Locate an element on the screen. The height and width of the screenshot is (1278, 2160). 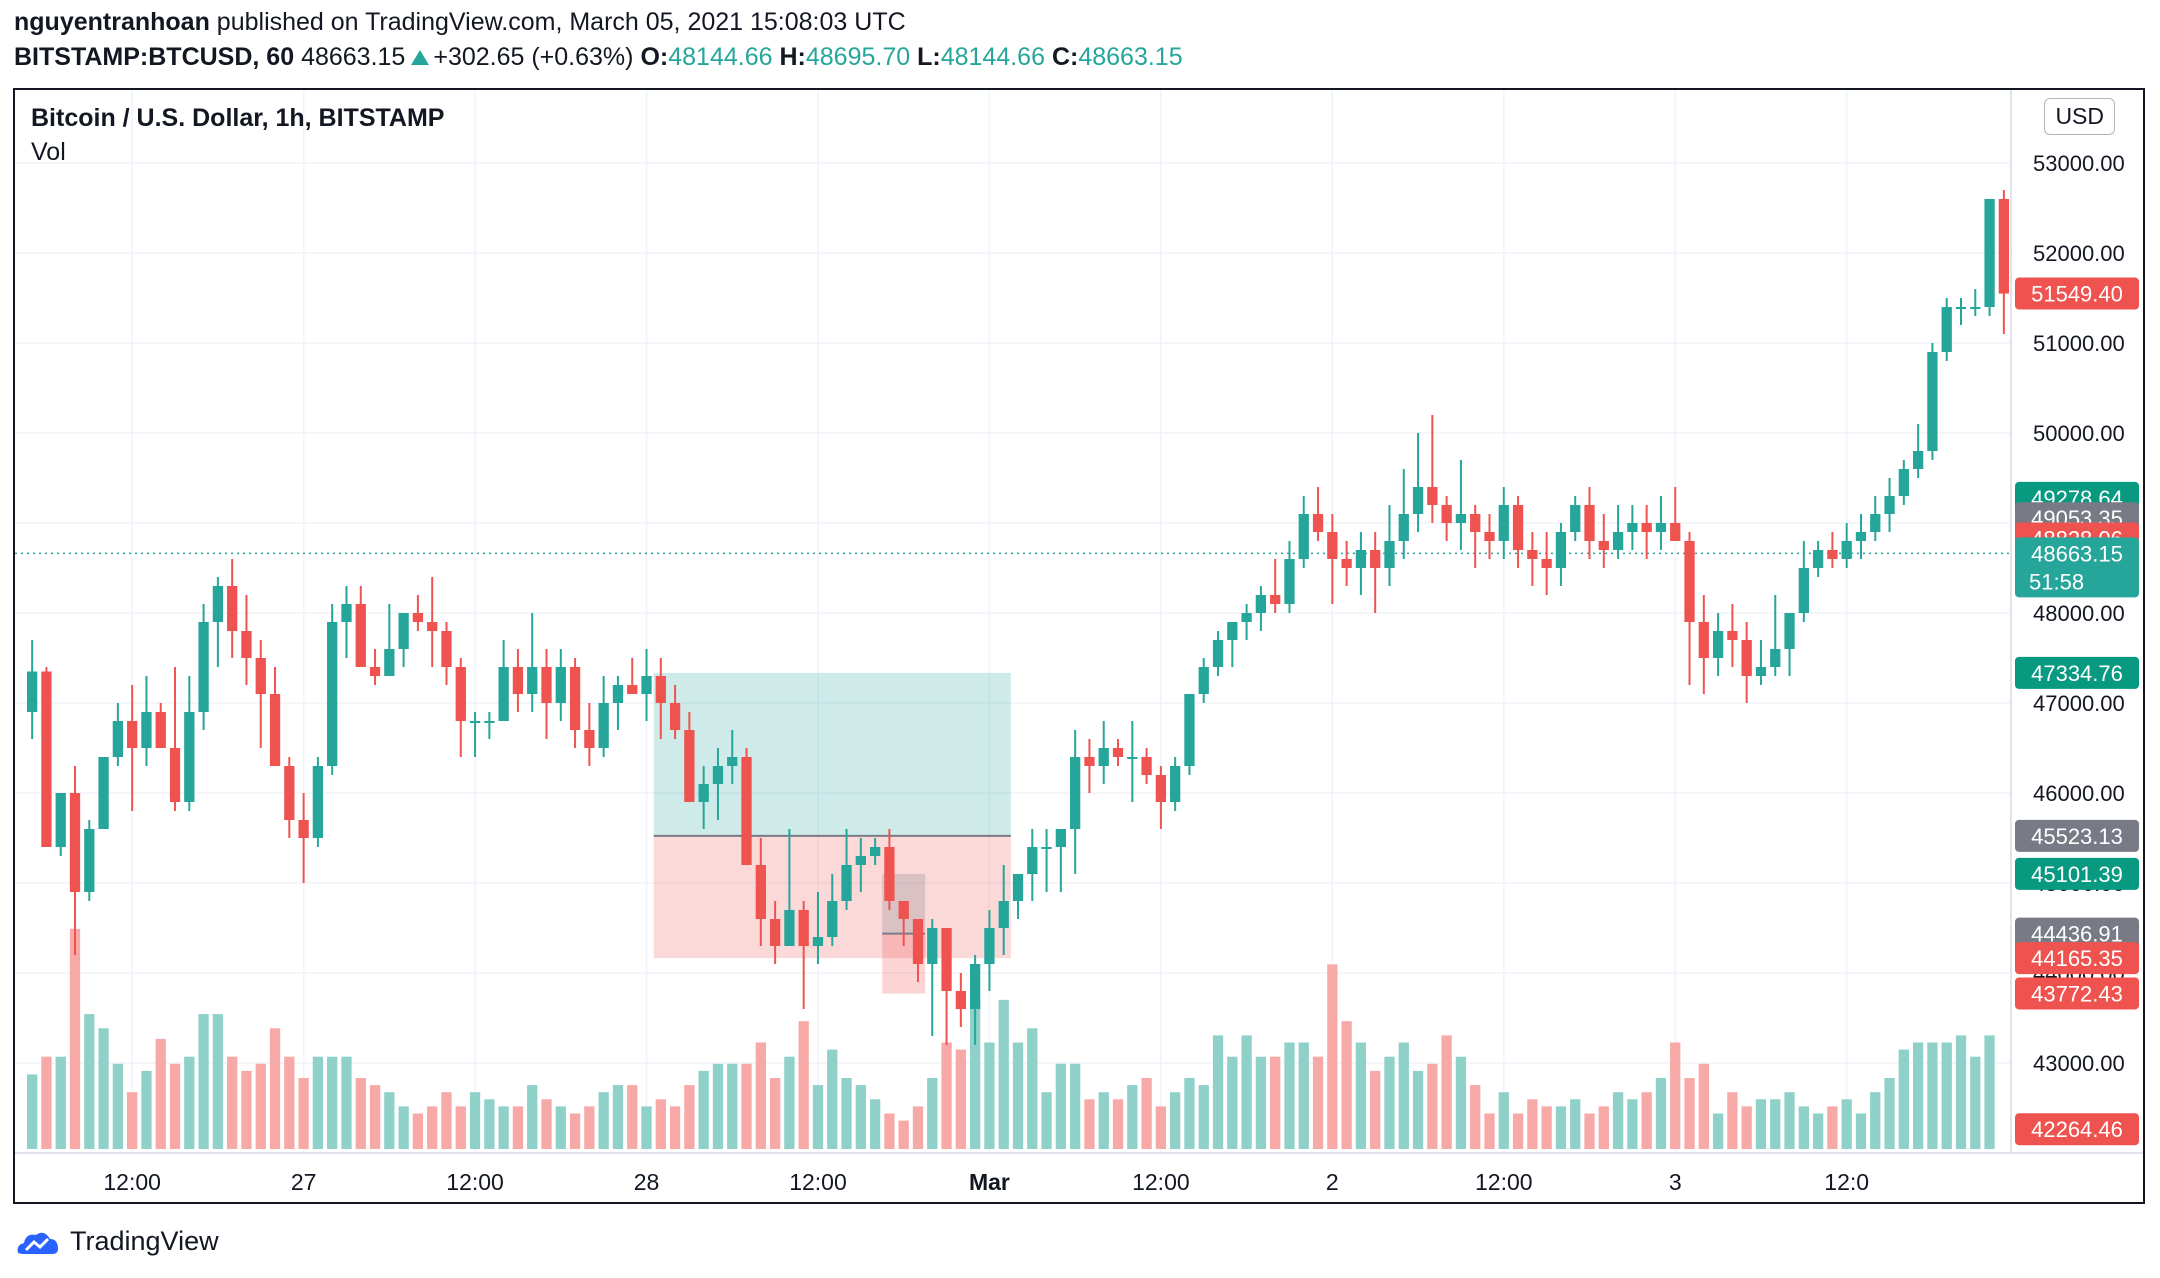
time-tick-label: Mar is located at coordinates (989, 1182).